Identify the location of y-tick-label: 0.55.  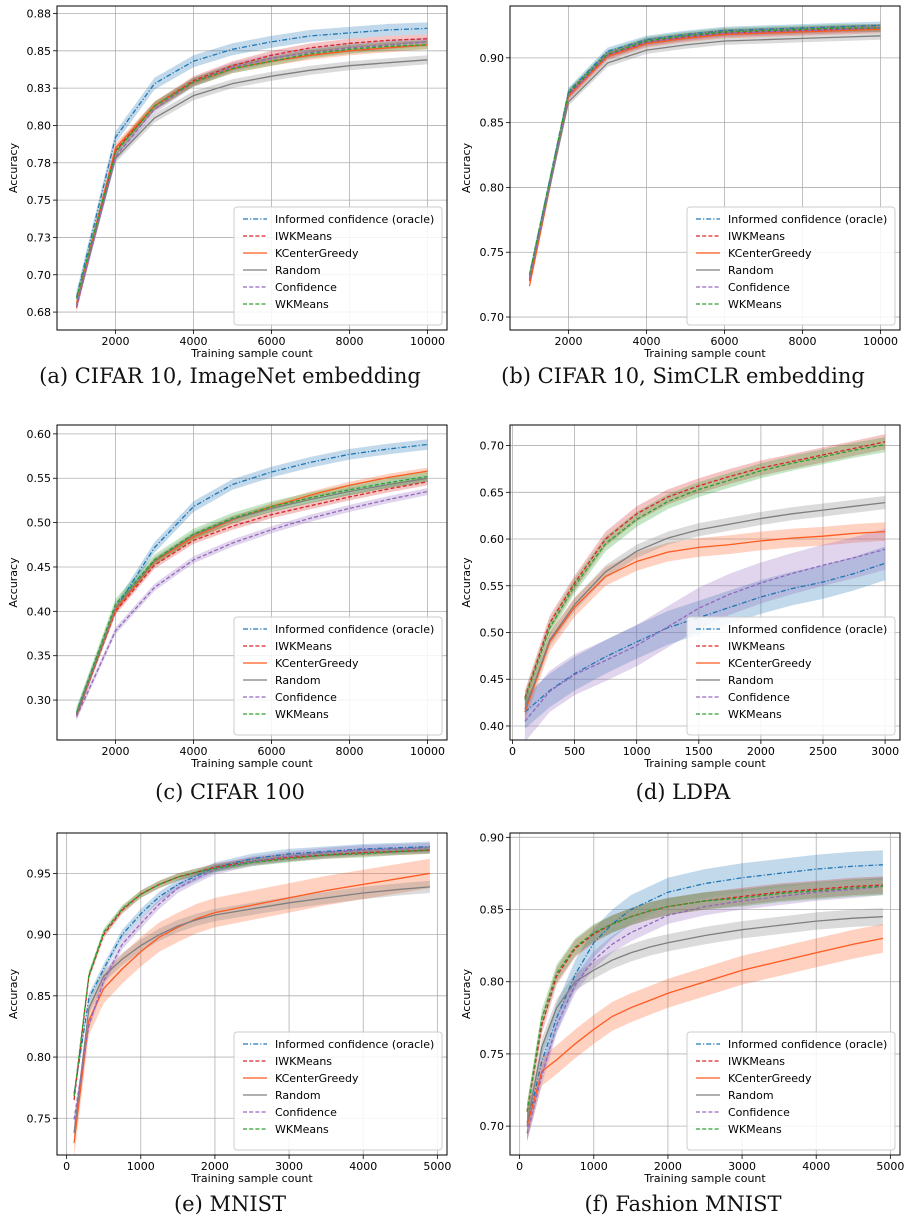
(492, 586).